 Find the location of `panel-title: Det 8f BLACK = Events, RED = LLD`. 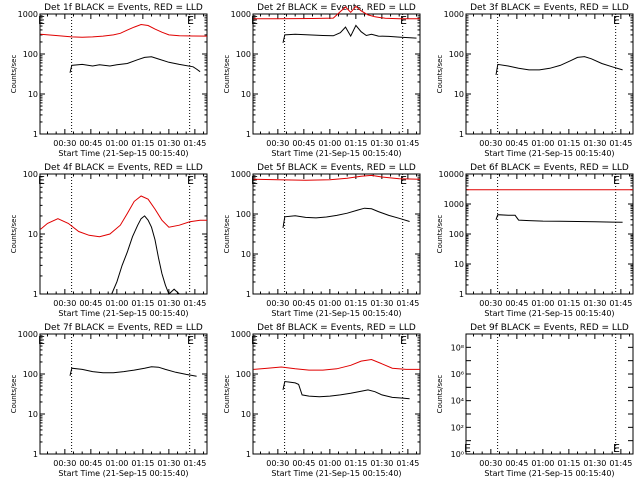

panel-title: Det 8f BLACK = Events, RED = LLD is located at coordinates (336, 328).